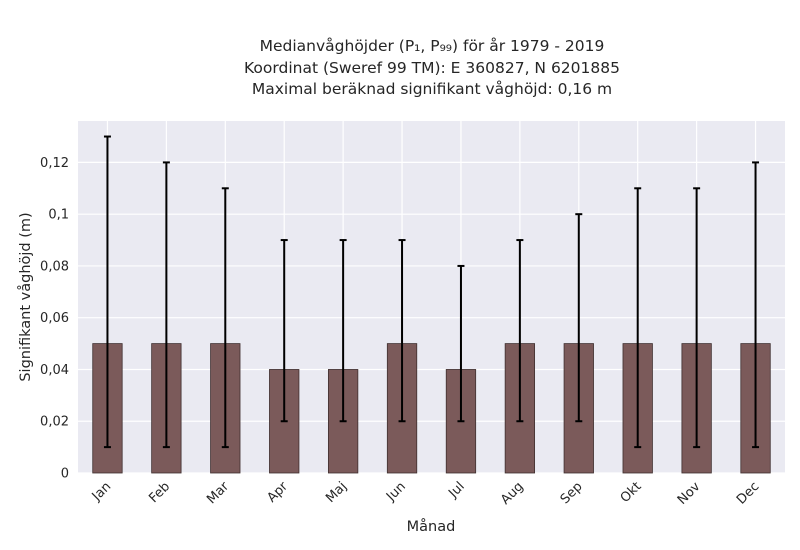 The image size is (800, 550). Describe the element at coordinates (402, 331) in the screenshot. I see `error-bar-jun` at that location.